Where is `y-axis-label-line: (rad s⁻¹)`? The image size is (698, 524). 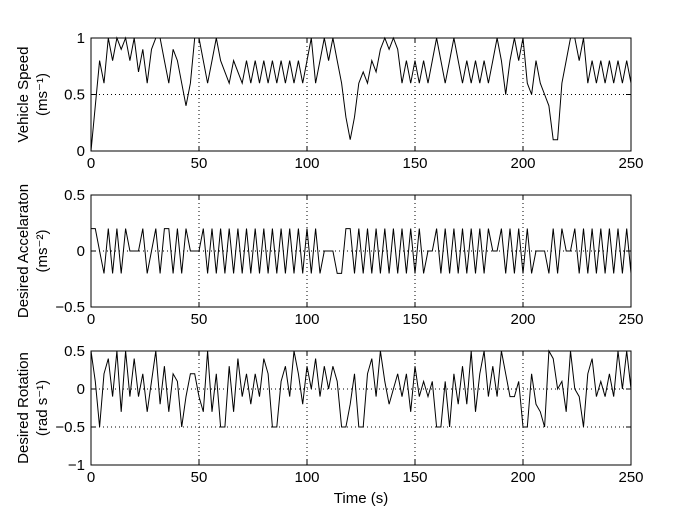
y-axis-label-line: (rad s⁻¹) is located at coordinates (42, 408).